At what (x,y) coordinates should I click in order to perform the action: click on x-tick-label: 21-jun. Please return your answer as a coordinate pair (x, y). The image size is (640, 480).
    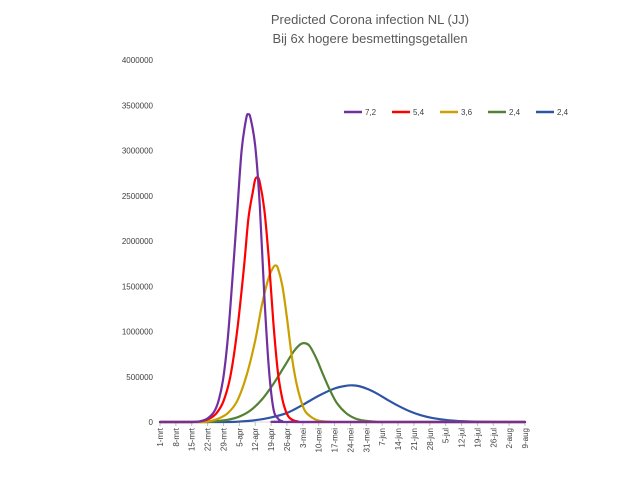
    Looking at the image, I should click on (414, 439).